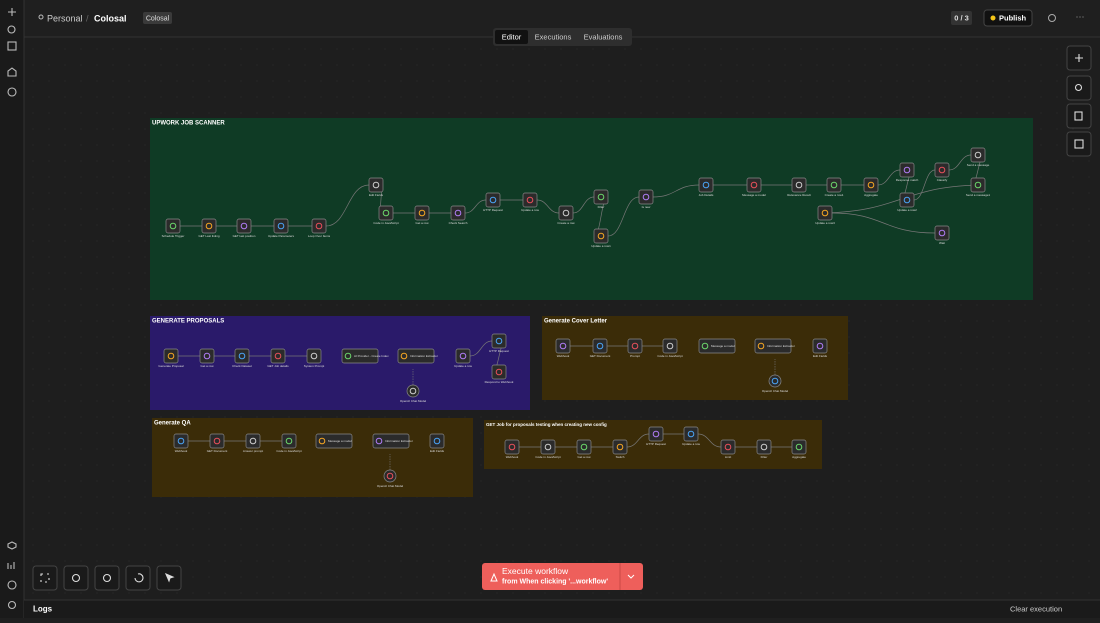 The width and height of the screenshot is (1100, 623). Describe the element at coordinates (12, 46) in the screenshot. I see `panel-icon` at that location.